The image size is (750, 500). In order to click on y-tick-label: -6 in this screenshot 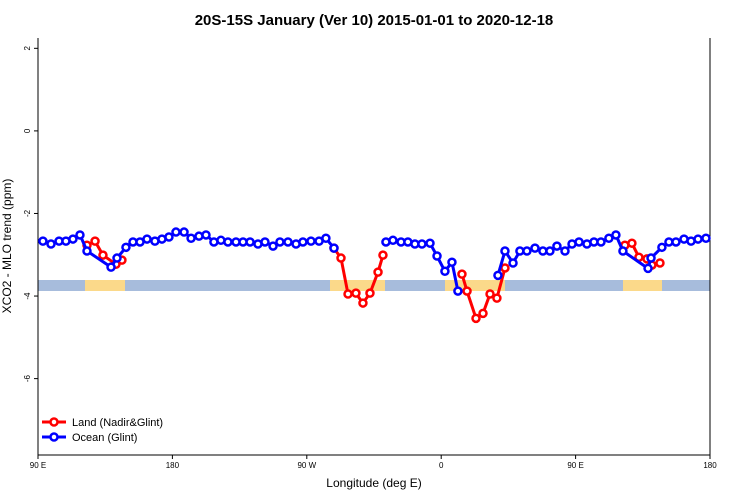, I will do `click(27, 379)`.